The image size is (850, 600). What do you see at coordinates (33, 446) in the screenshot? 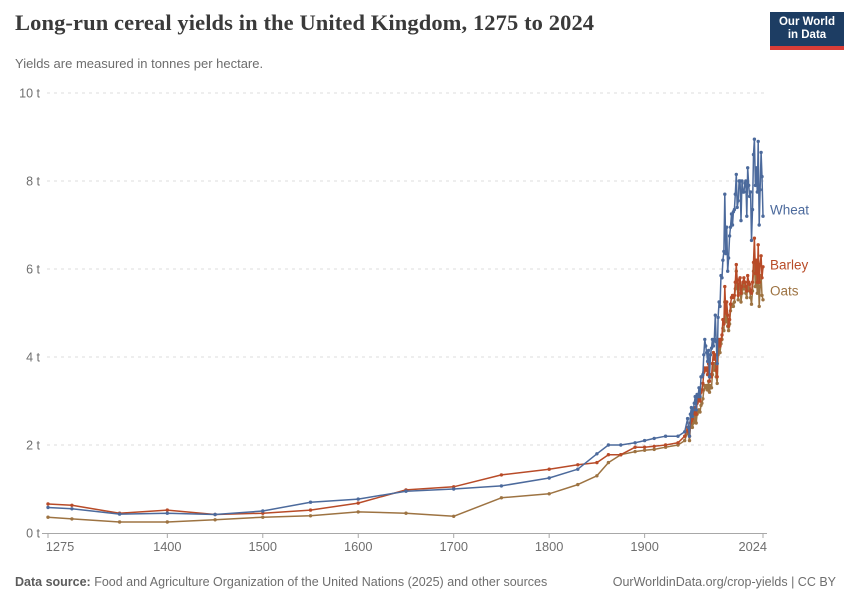
I see `y-tick-label: 2 t` at bounding box center [33, 446].